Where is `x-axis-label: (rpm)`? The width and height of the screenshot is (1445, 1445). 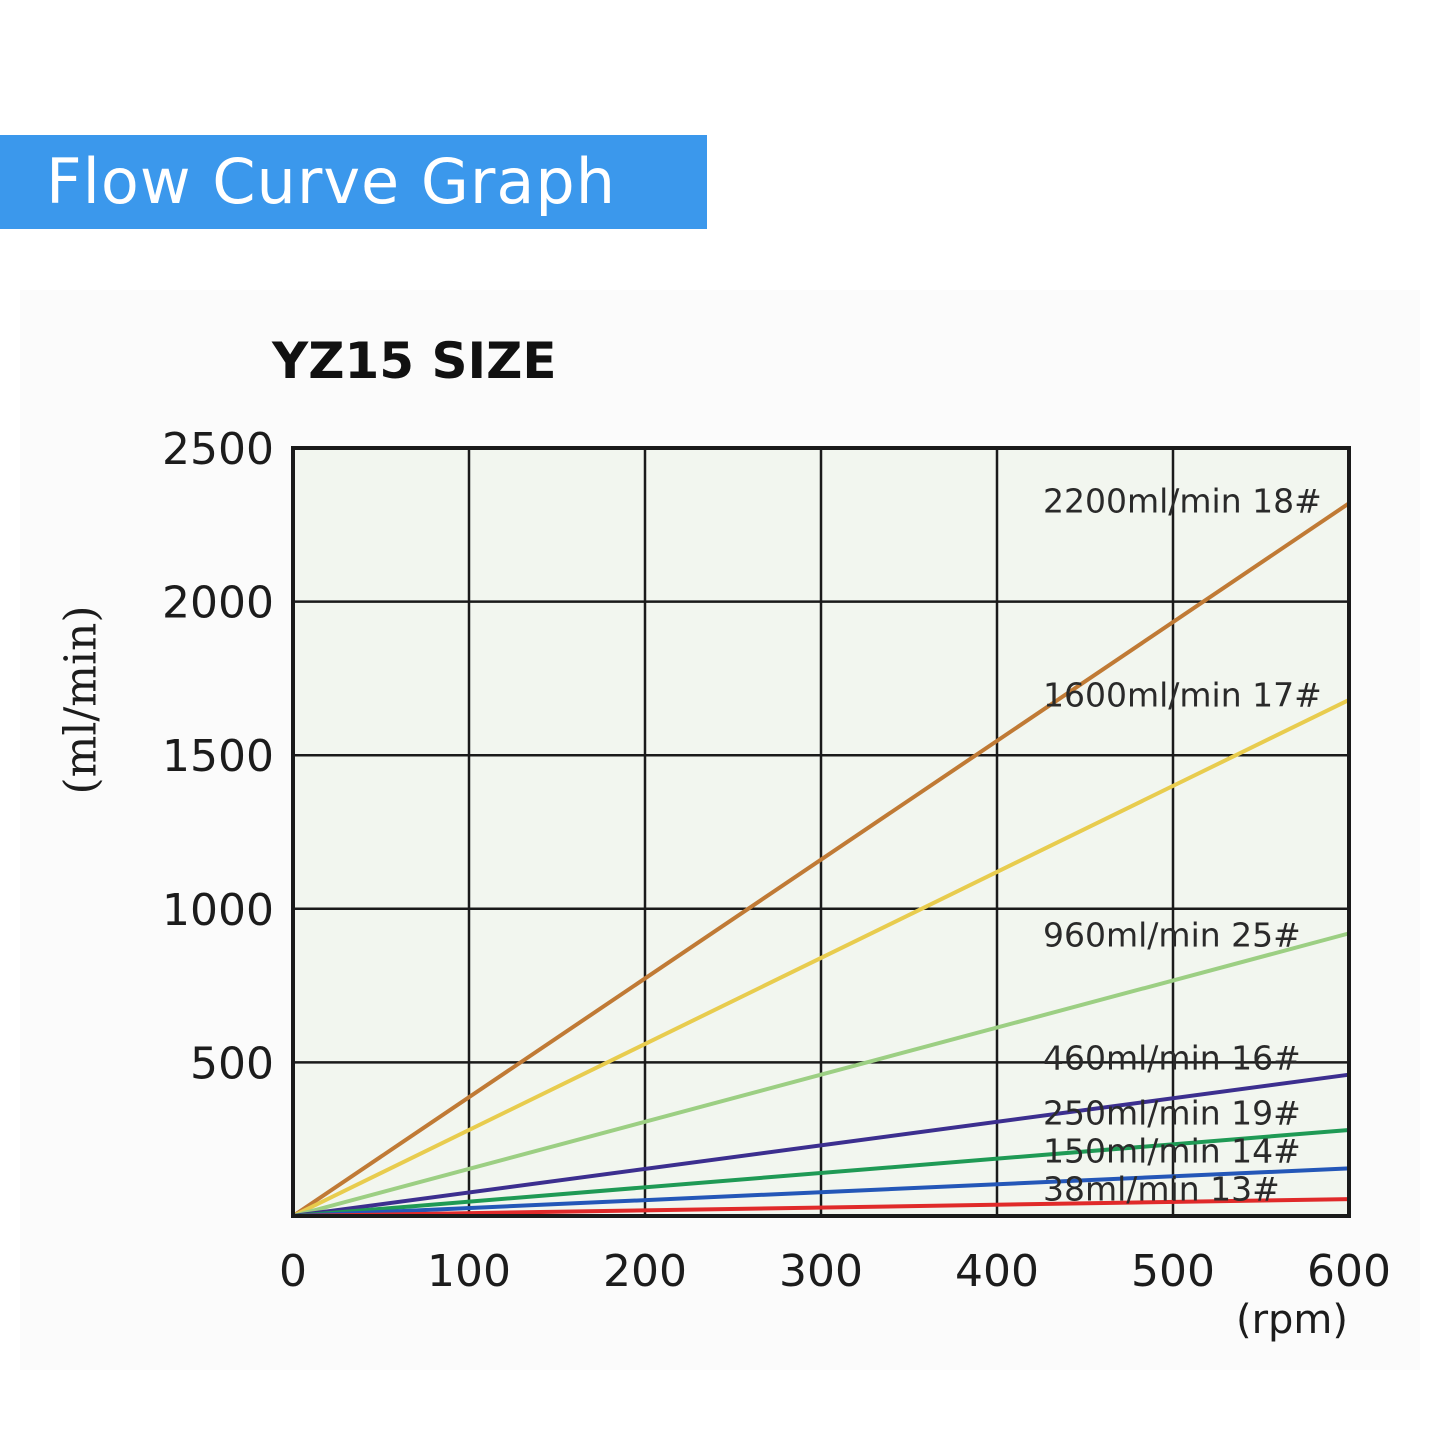
x-axis-label: (rpm) is located at coordinates (1292, 1320).